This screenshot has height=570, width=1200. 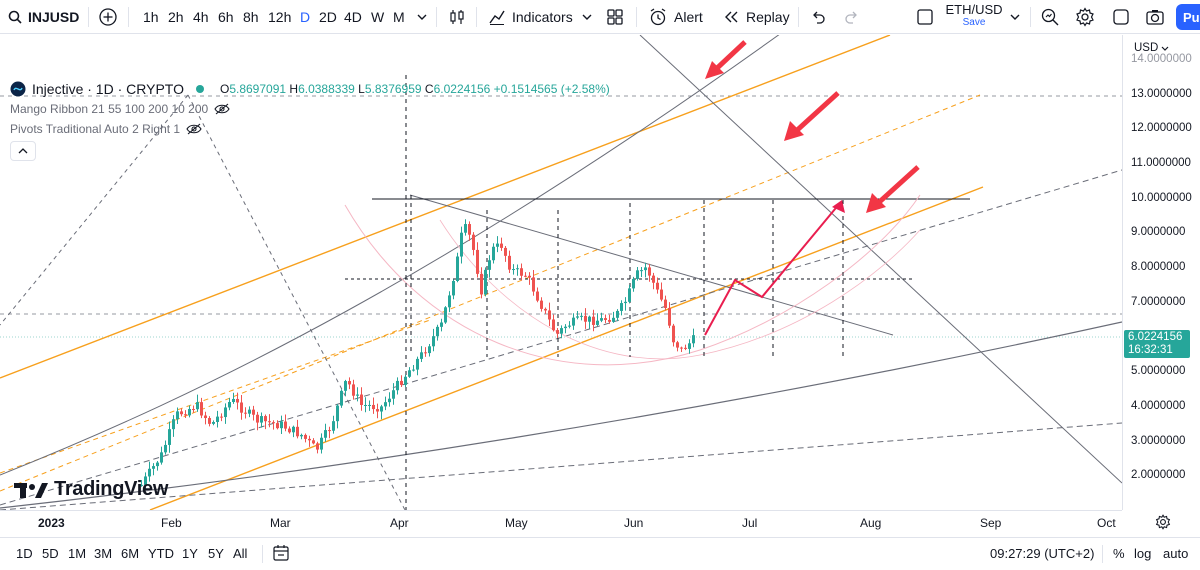 What do you see at coordinates (399, 17) in the screenshot?
I see `interval-m: M` at bounding box center [399, 17].